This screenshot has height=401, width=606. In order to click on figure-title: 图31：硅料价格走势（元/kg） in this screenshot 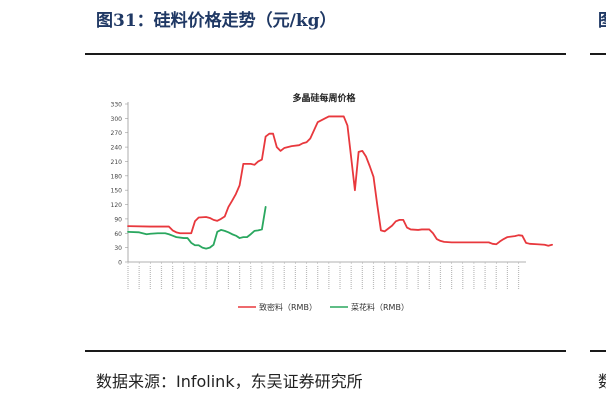, I will do `click(216, 21)`.